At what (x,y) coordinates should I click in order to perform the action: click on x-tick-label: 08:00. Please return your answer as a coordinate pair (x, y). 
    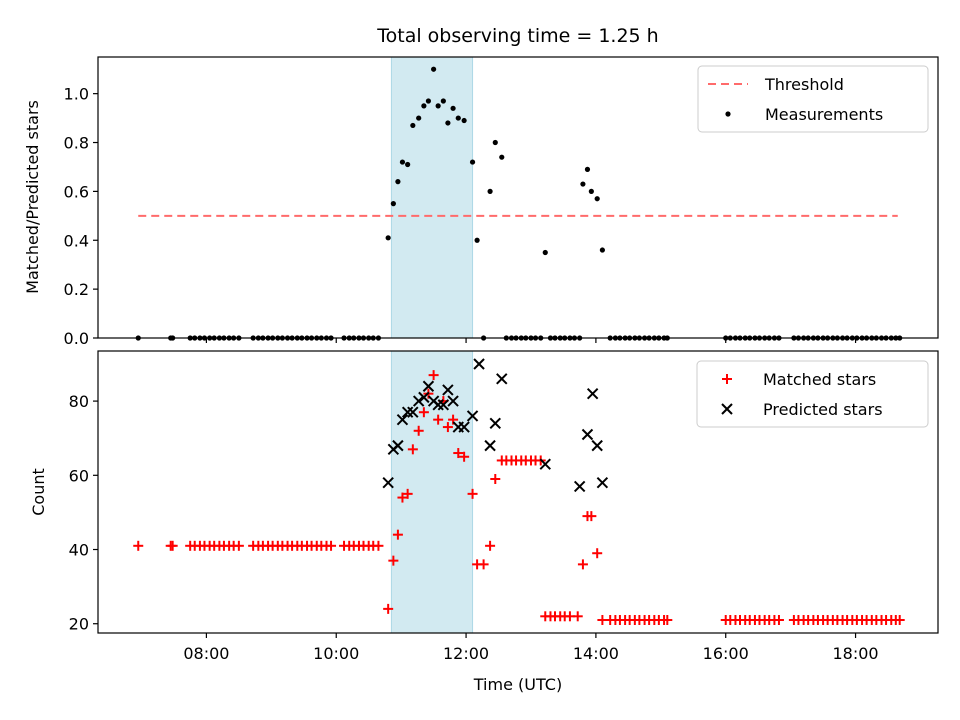
    Looking at the image, I should click on (206, 653).